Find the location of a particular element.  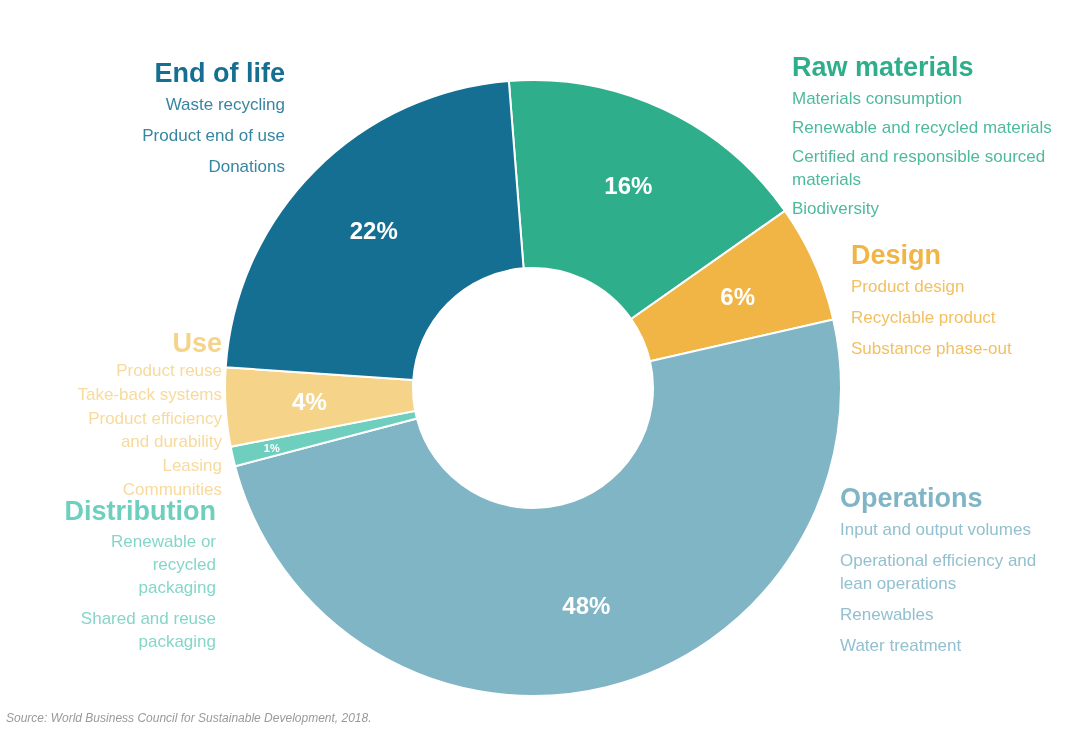

data-label: 22% is located at coordinates (373, 231).